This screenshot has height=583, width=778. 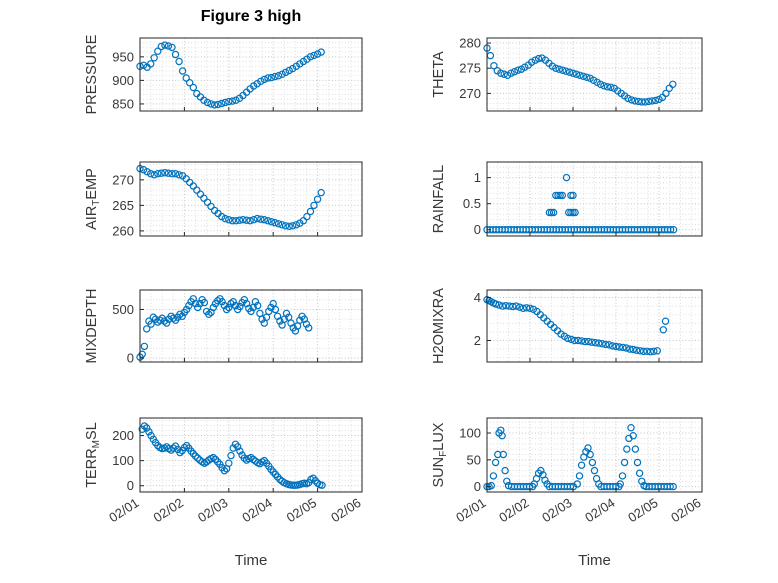 What do you see at coordinates (251, 16) in the screenshot?
I see `figure-title: Figure 3 high` at bounding box center [251, 16].